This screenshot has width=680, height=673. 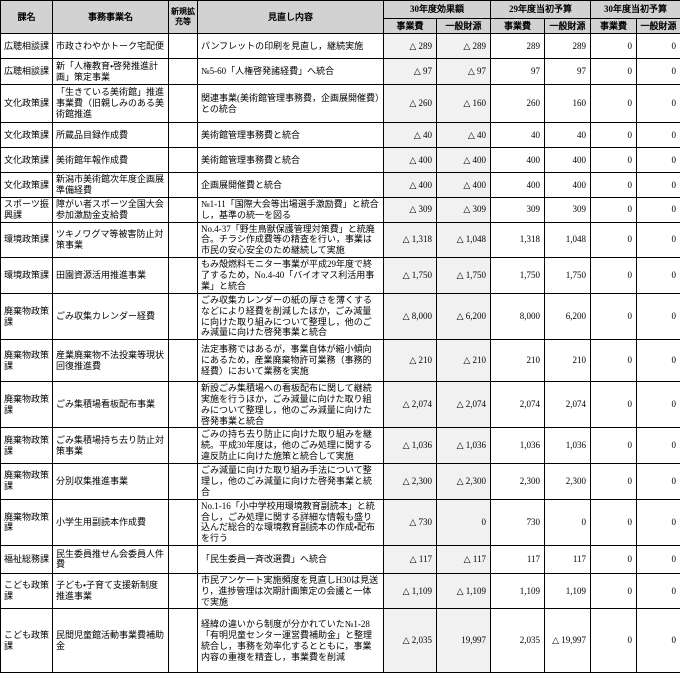 I want to click on fy30-effect-project-cost-cell: △ 1,318, so click(x=410, y=239).